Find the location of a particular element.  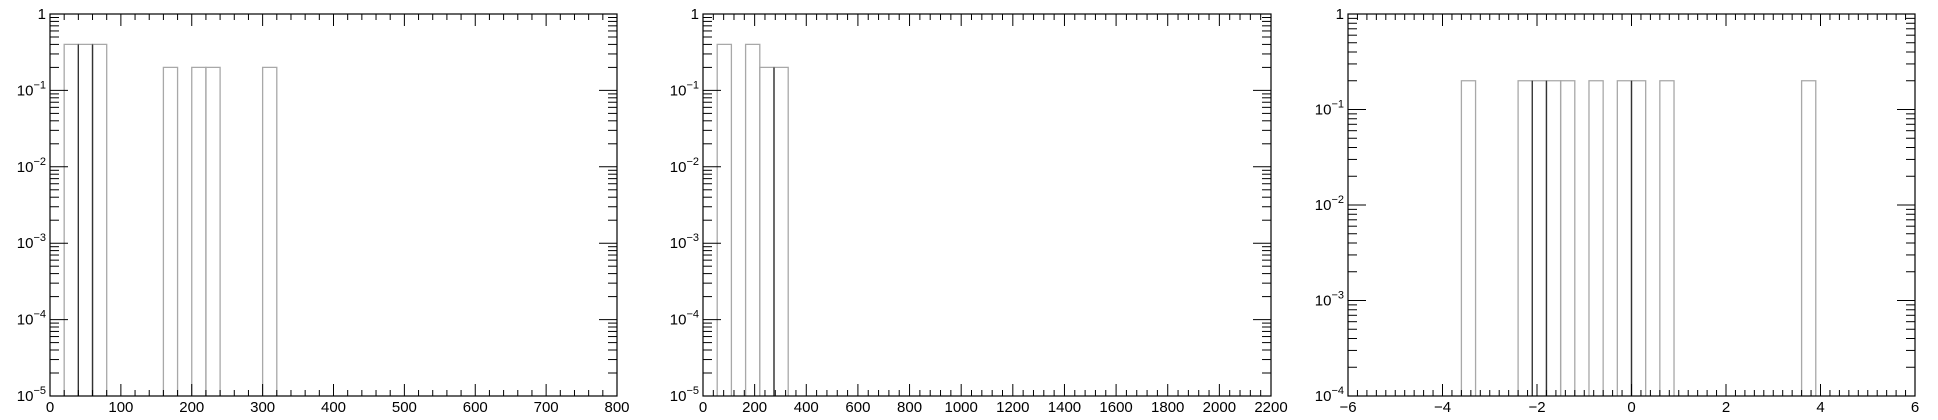

x-tick-label: 500 is located at coordinates (404, 407).